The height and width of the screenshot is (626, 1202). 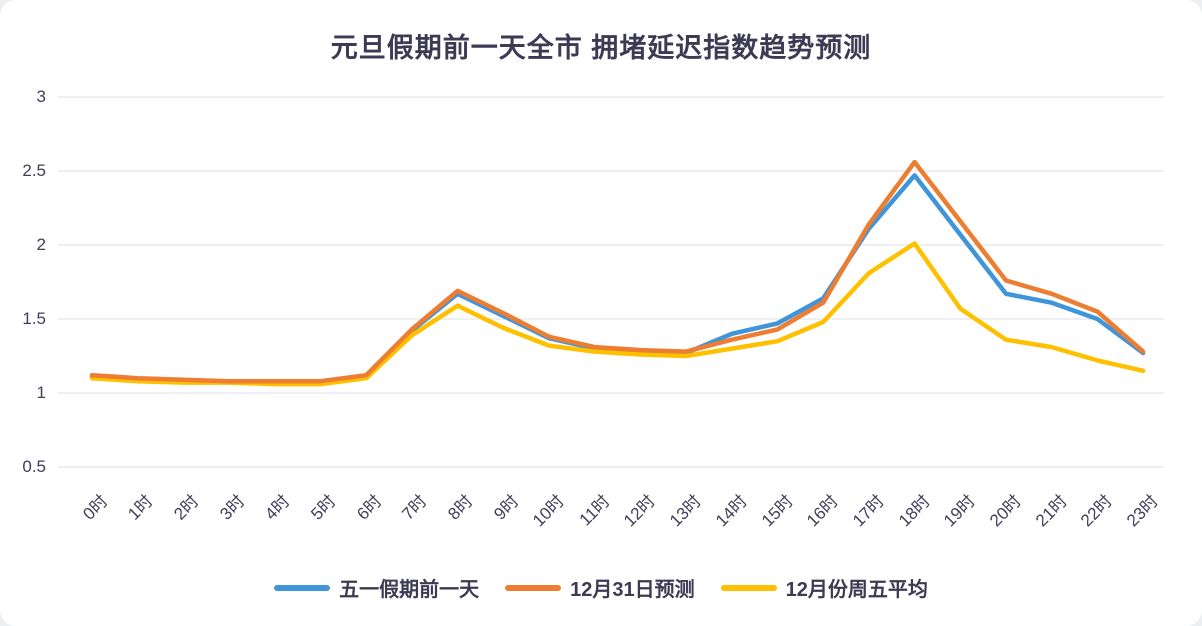 I want to click on legend-item-2: 12月份周五平均, so click(x=824, y=587).